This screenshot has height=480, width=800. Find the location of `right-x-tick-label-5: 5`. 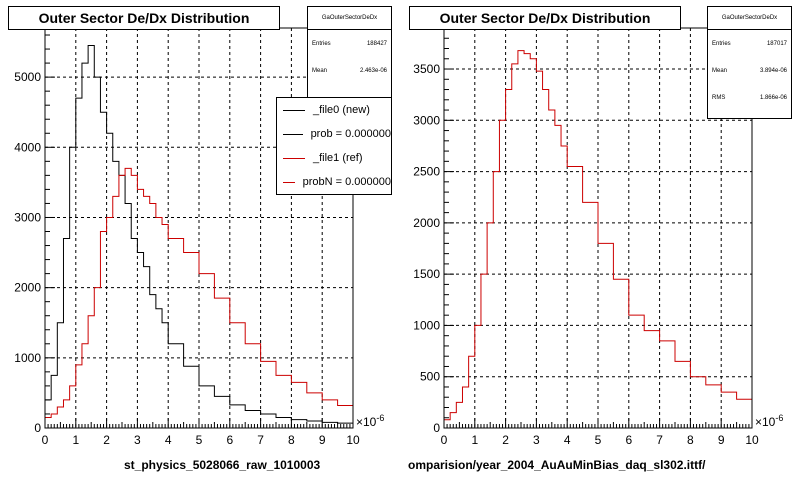

right-x-tick-label-5: 5 is located at coordinates (598, 440).